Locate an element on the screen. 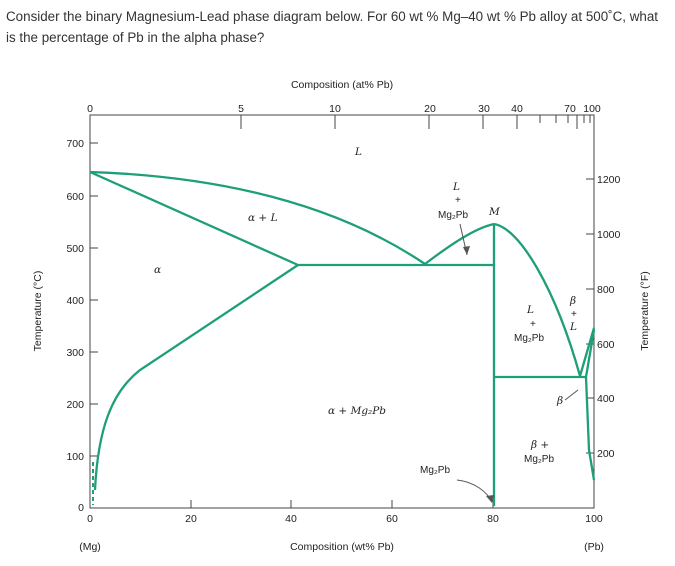 The width and height of the screenshot is (675, 566). region-l-mg2pb-plus: + is located at coordinates (458, 200).